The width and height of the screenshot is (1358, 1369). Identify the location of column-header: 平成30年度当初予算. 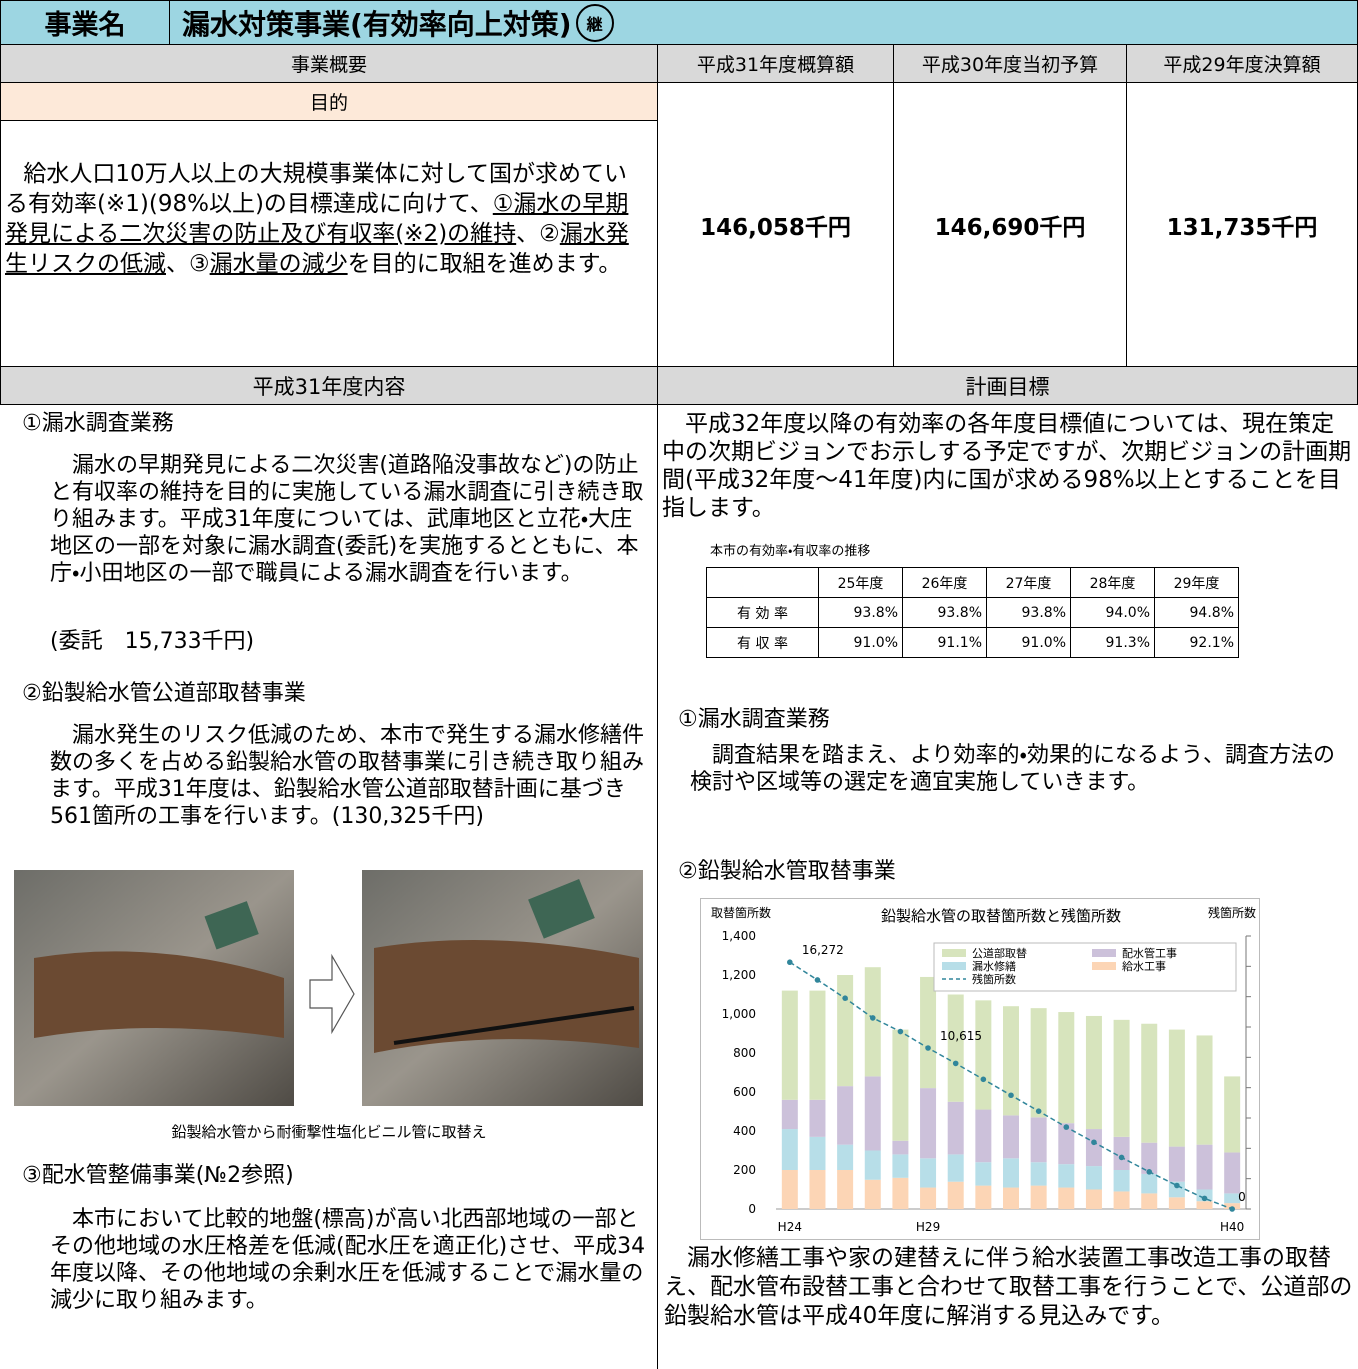
(1010, 63).